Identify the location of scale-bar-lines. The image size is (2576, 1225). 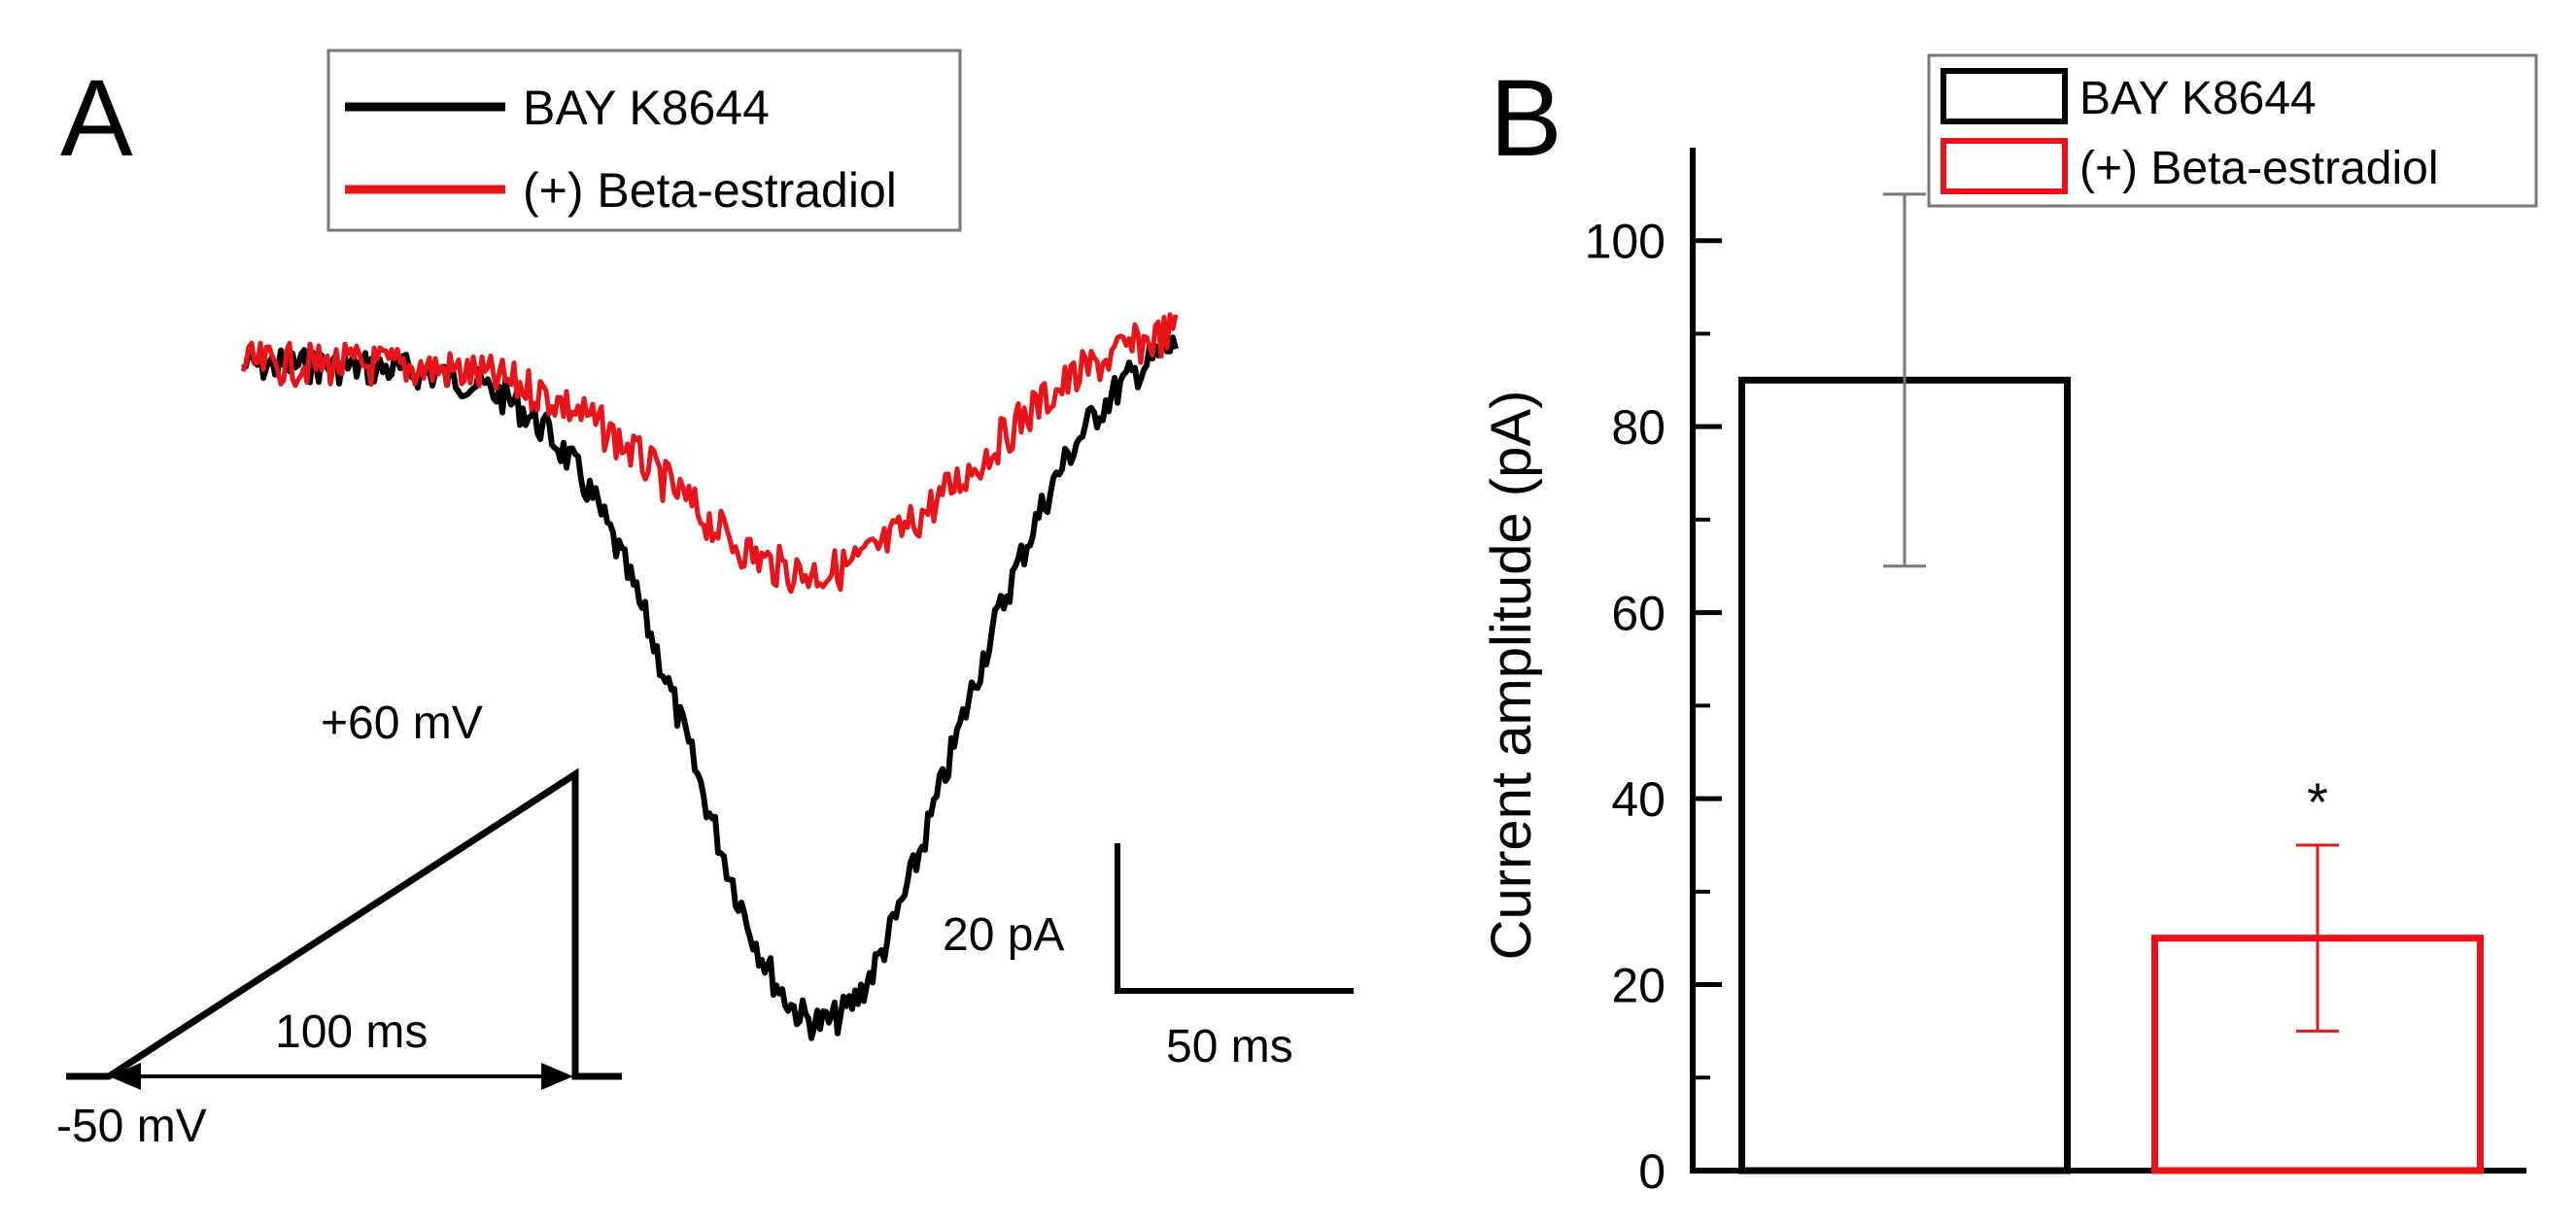
(1234, 918).